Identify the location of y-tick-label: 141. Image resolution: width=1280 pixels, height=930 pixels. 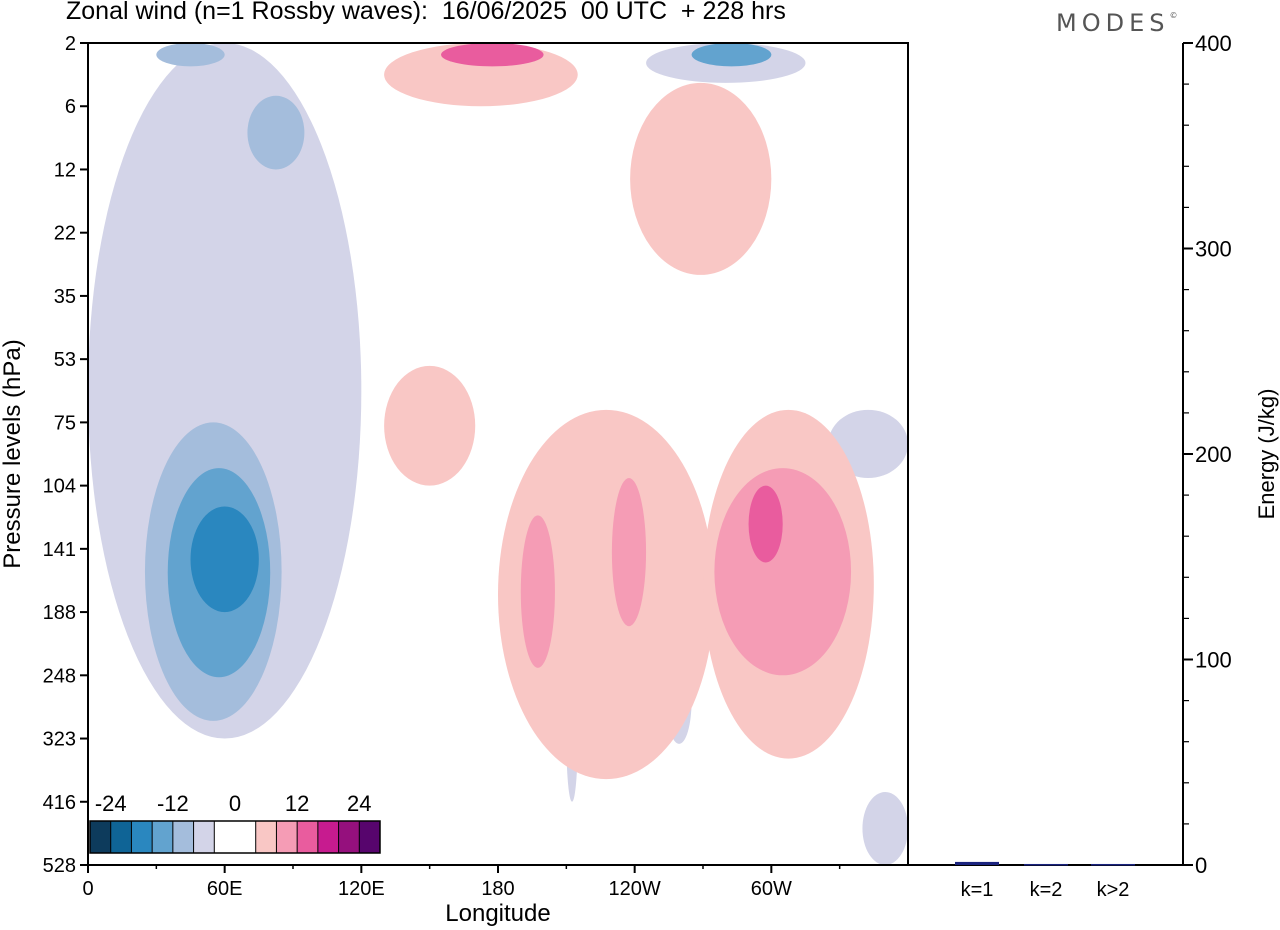
(59, 550).